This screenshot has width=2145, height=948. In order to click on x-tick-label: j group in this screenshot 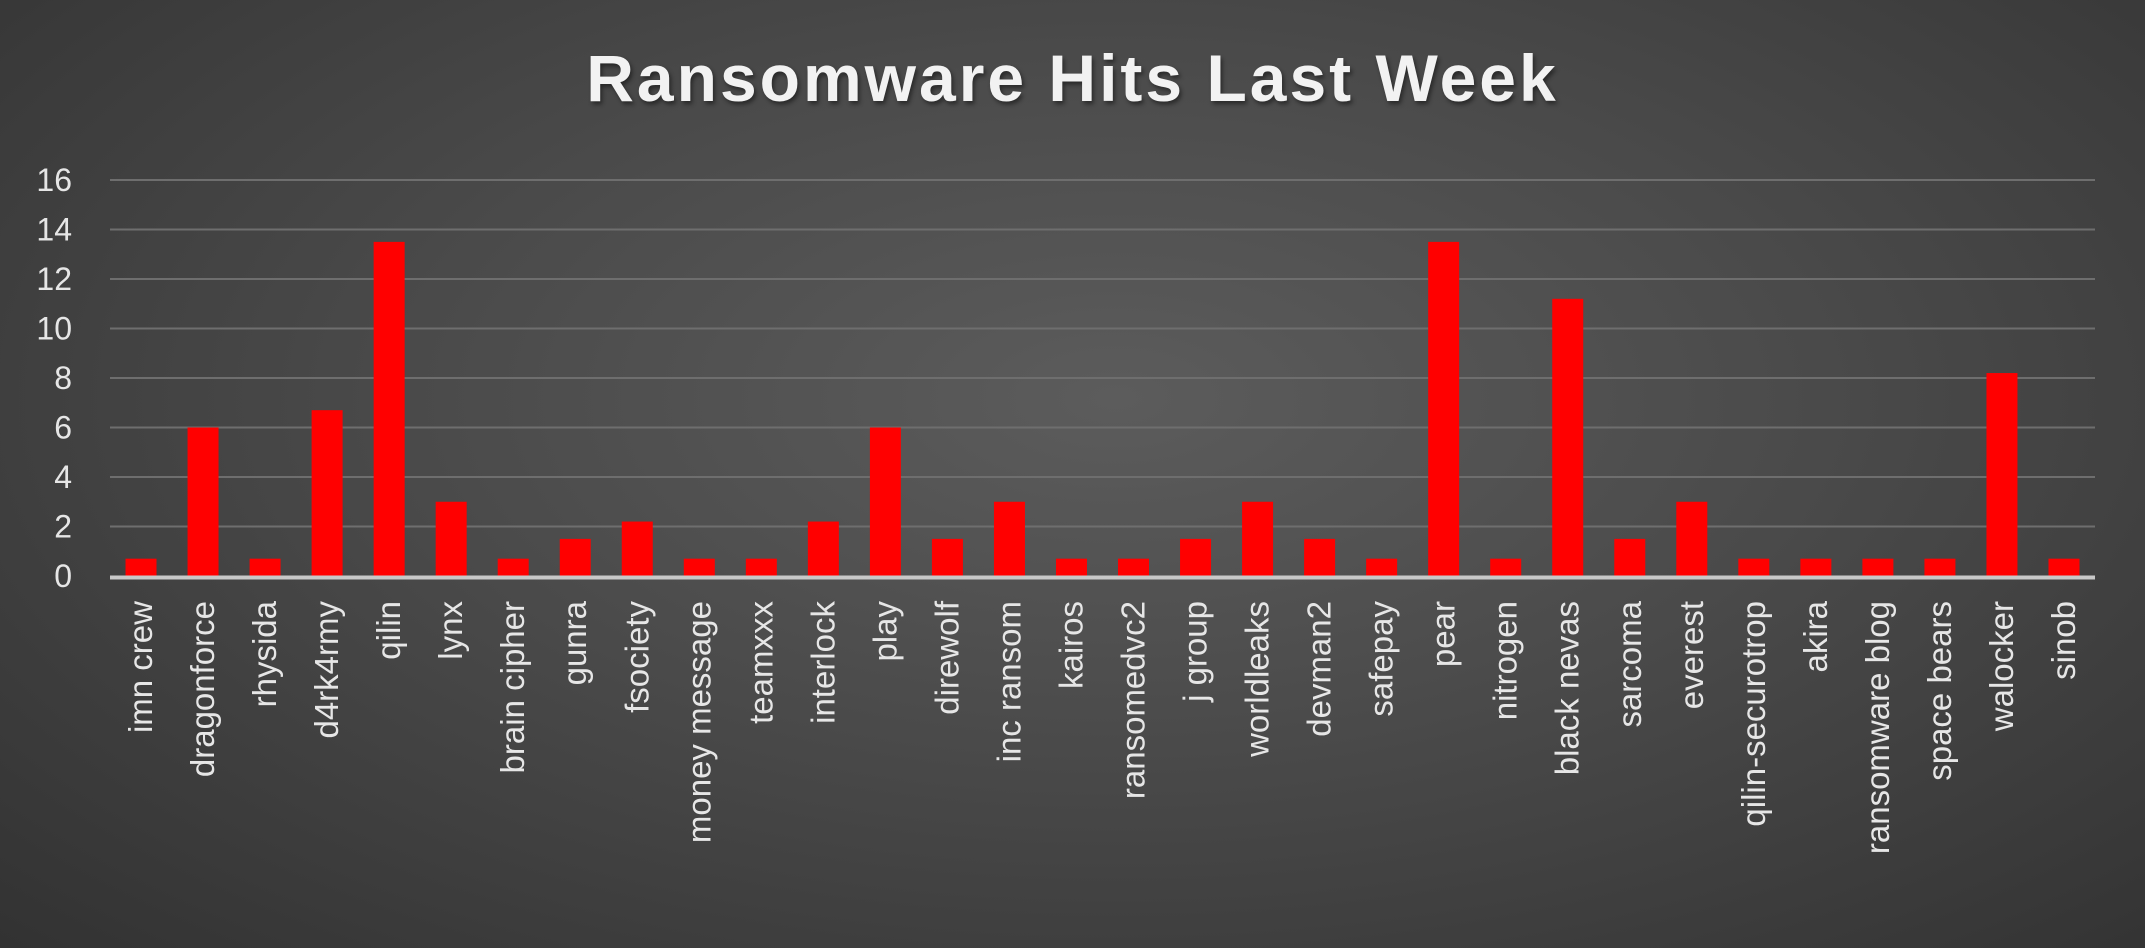, I will do `click(1195, 652)`.